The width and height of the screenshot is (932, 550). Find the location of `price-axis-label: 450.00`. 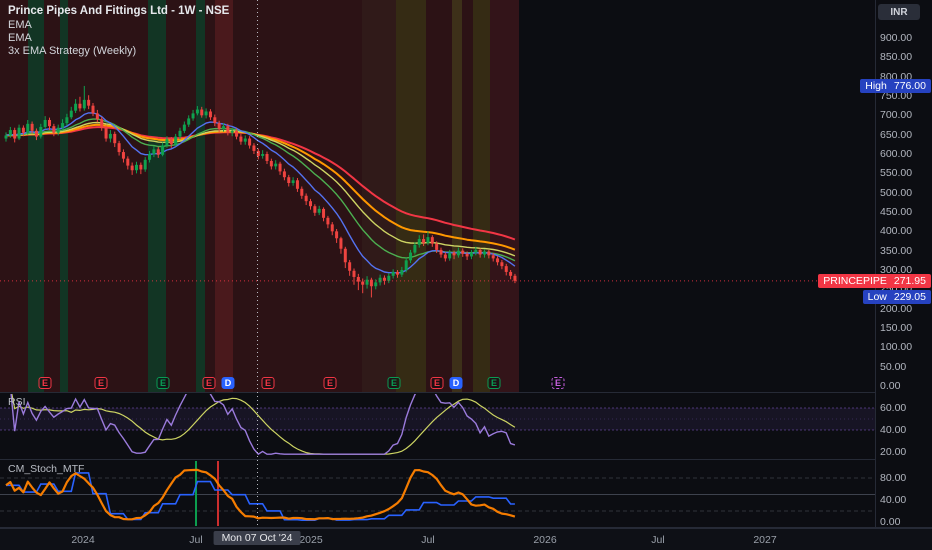

price-axis-label: 450.00 is located at coordinates (896, 212).